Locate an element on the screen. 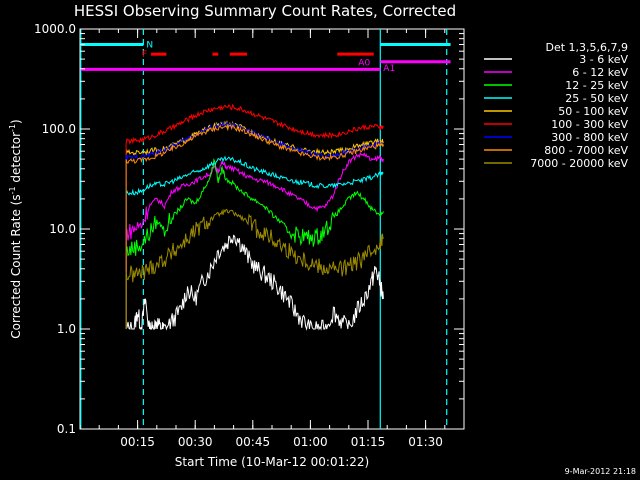 This screenshot has width=640, height=480. legend-entry: 50 - 100 keV is located at coordinates (593, 111).